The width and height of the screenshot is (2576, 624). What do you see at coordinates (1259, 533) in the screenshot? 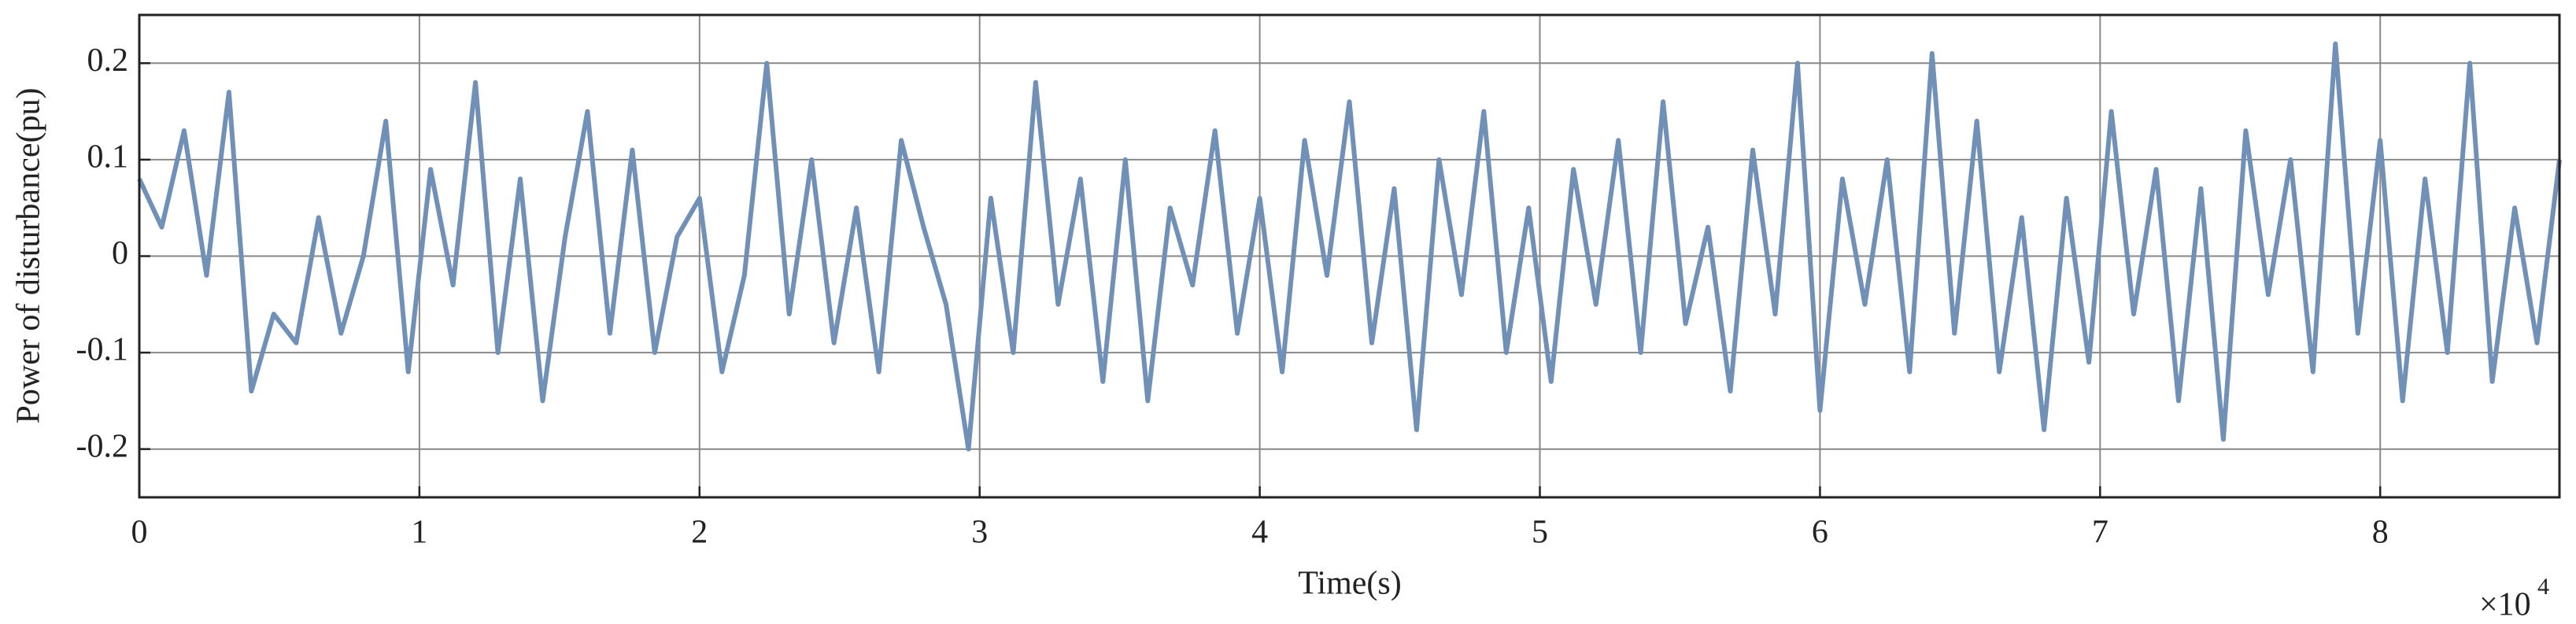
I see `x-tick-label: 4` at bounding box center [1259, 533].